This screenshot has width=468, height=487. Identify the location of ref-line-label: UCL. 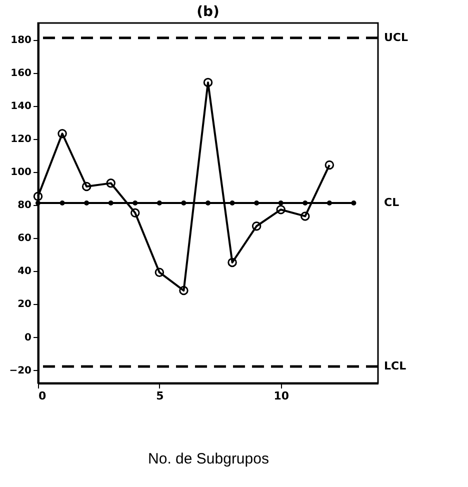
(396, 37).